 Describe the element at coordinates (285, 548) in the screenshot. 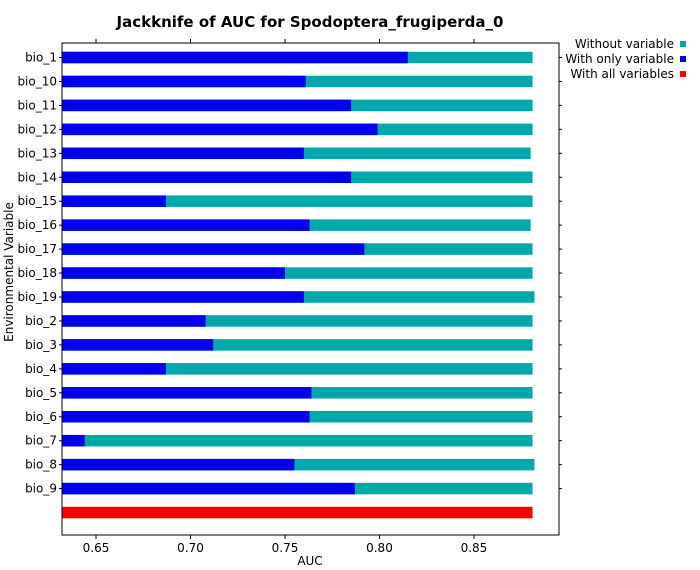

I see `x-tick-label-0-75: 0.75` at that location.